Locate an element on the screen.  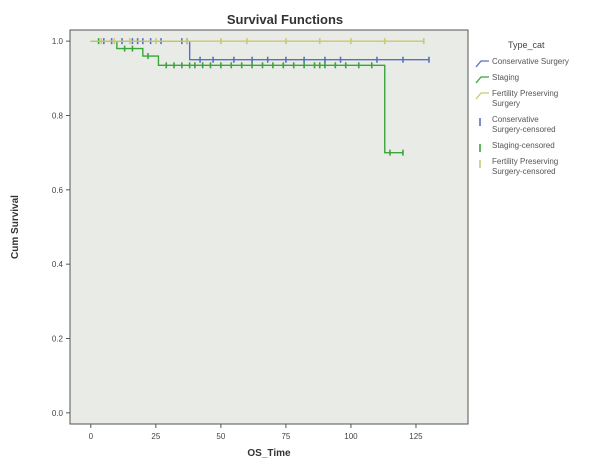
legend-entry: Fertility Preserving Surgery is located at coordinates (525, 98).